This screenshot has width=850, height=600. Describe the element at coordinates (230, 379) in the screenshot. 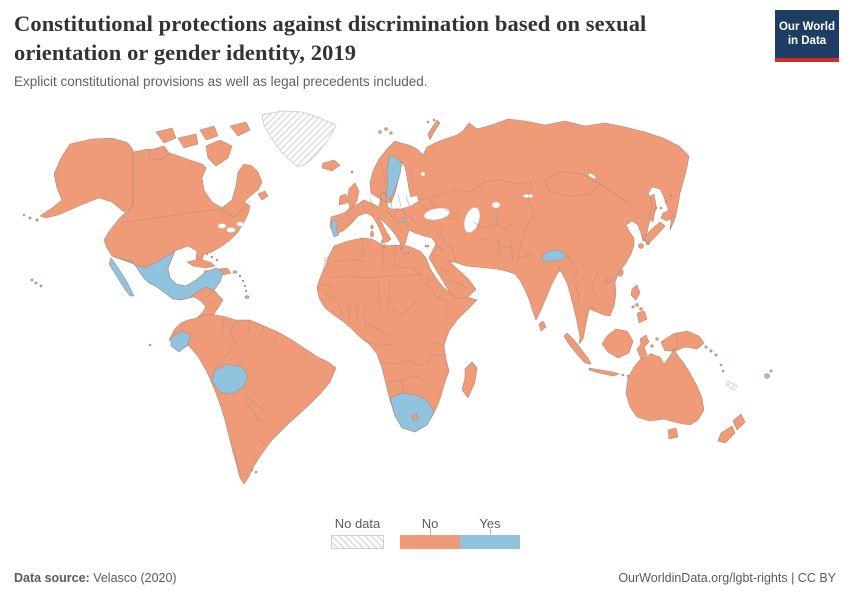

I see `country-bolivia` at that location.